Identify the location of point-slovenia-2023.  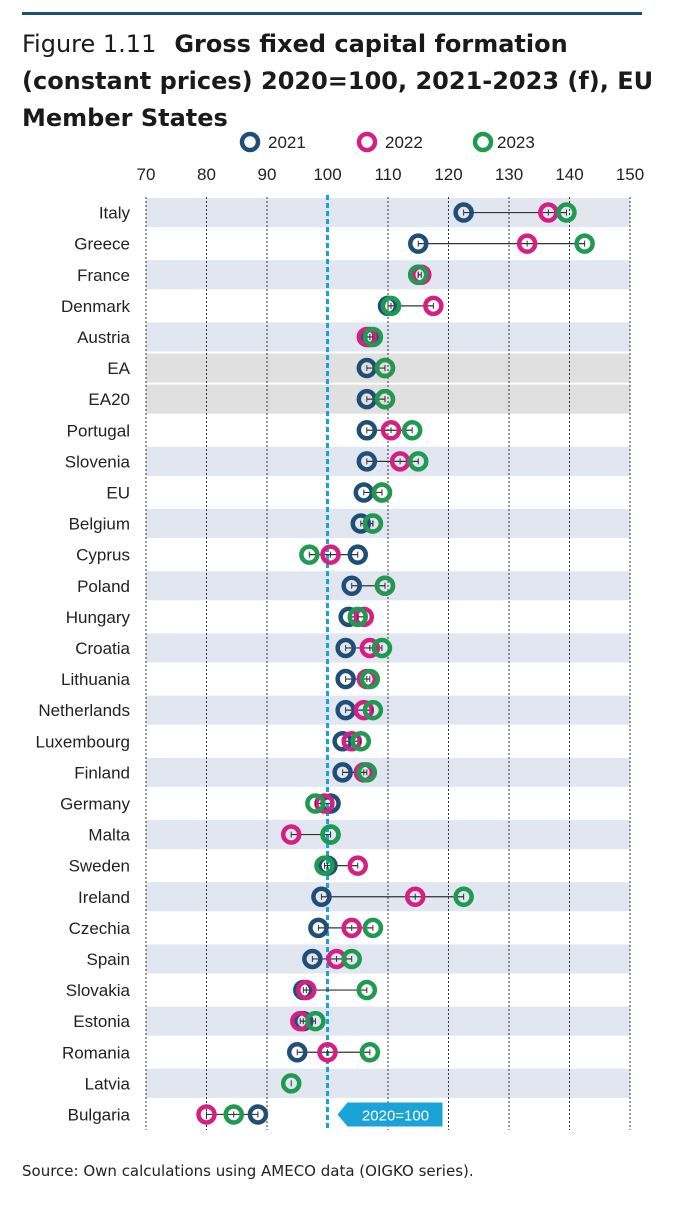
(418, 461).